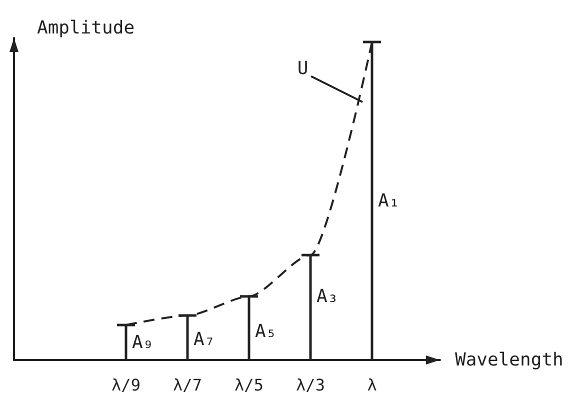 The width and height of the screenshot is (571, 414). What do you see at coordinates (509, 360) in the screenshot?
I see `x-axis-title: Wavelength` at bounding box center [509, 360].